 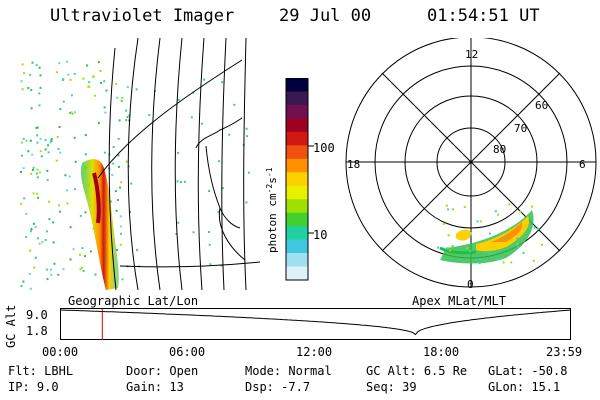 What do you see at coordinates (60, 352) in the screenshot?
I see `tick-0000: 00:00` at bounding box center [60, 352].